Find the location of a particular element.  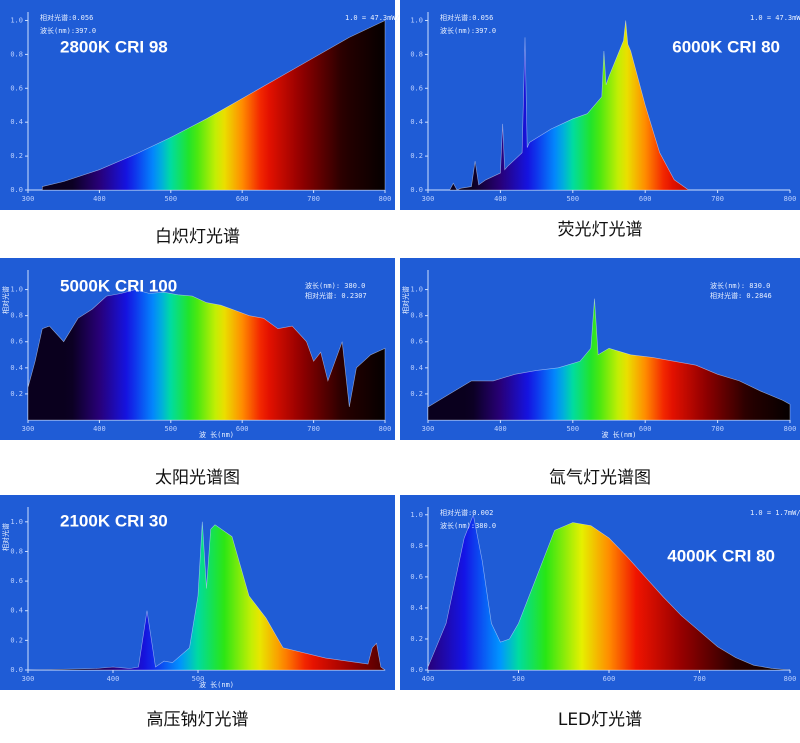

annotation: 波长(nm): 830.0 is located at coordinates (740, 285).